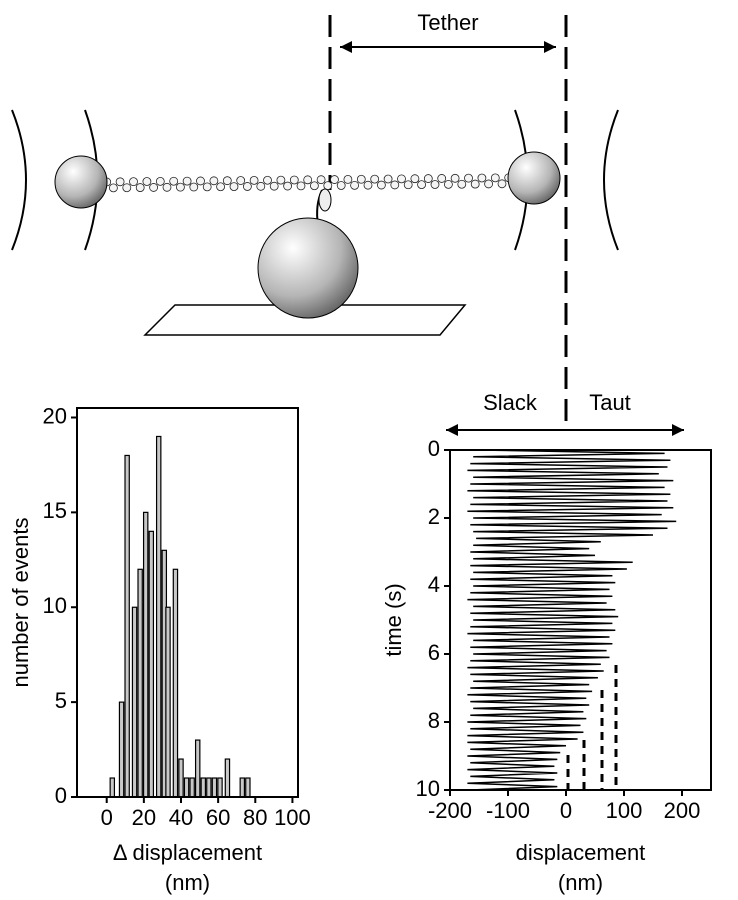 The width and height of the screenshot is (738, 900). I want to click on x-axis-label: Δ displacement, so click(187, 852).